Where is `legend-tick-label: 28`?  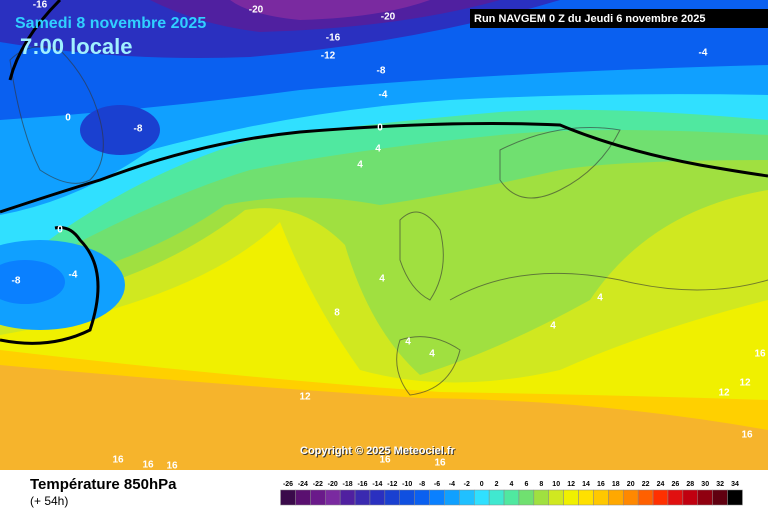 legend-tick-label: 28 is located at coordinates (690, 484).